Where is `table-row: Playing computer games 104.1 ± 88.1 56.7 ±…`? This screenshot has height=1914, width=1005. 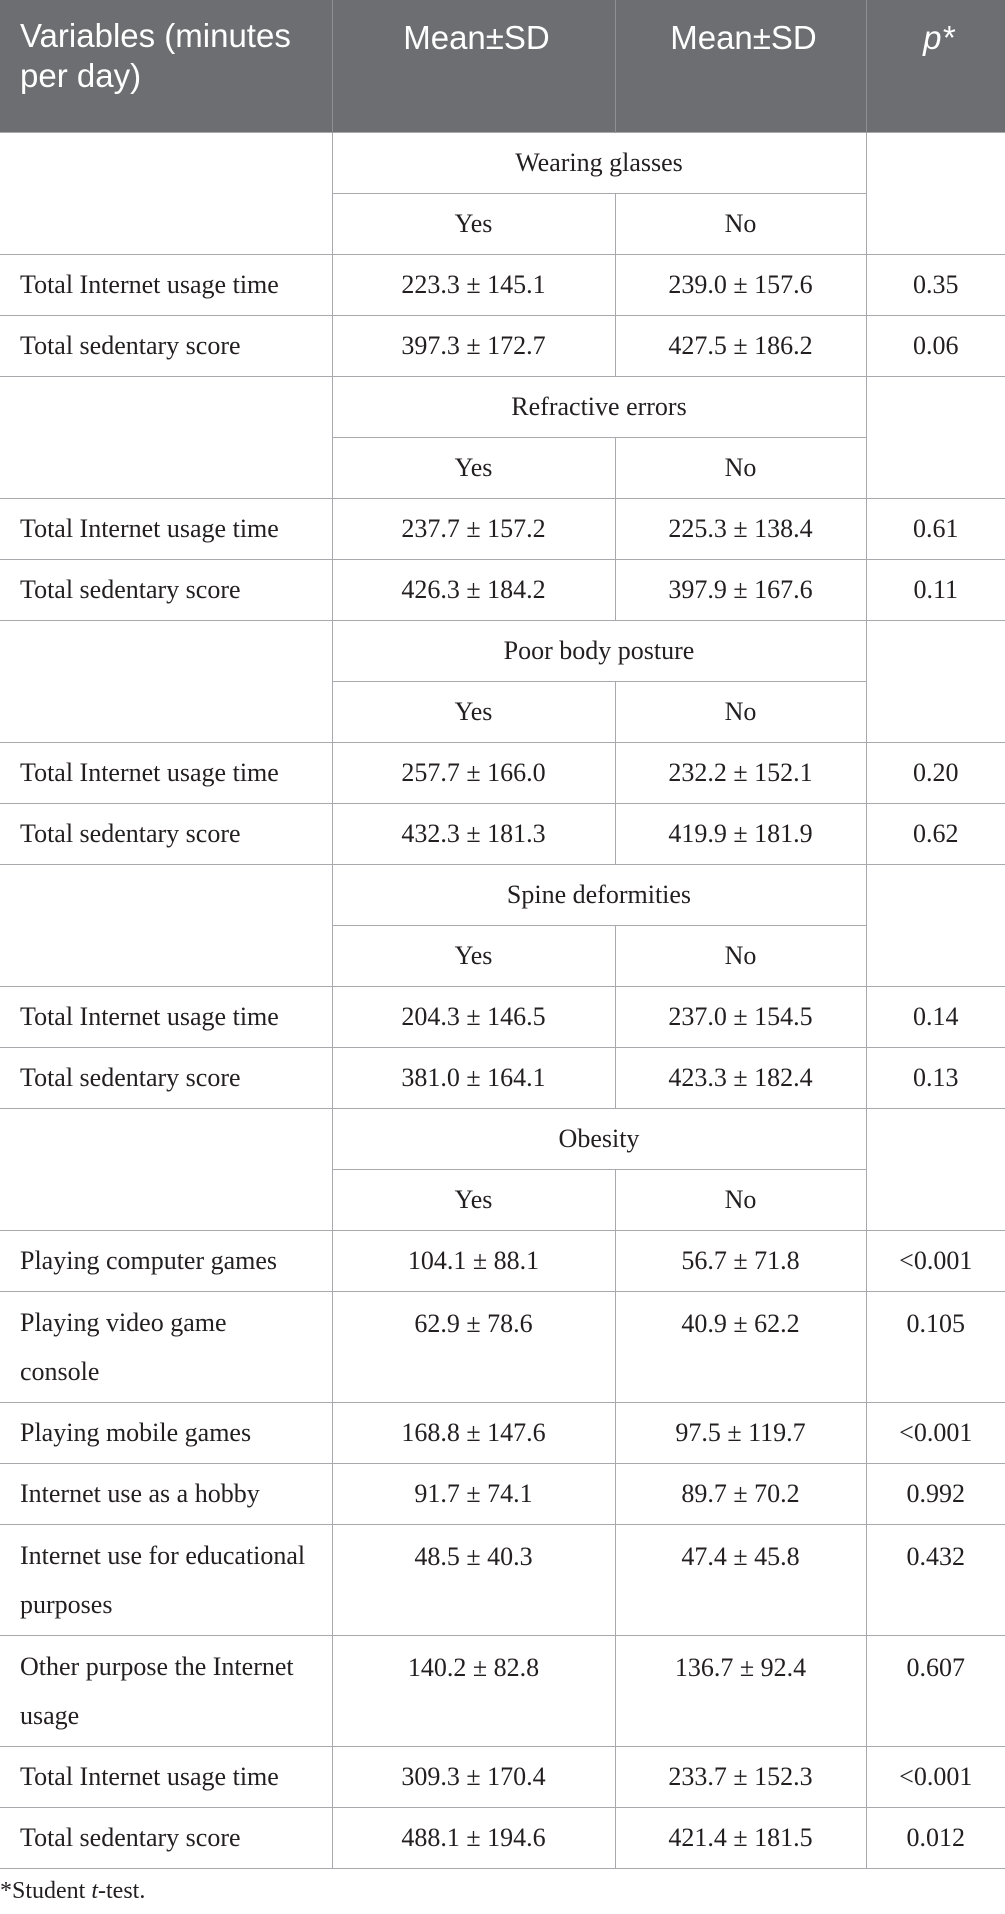 table-row: Playing computer games 104.1 ± 88.1 56.7 ±… is located at coordinates (502, 1261).